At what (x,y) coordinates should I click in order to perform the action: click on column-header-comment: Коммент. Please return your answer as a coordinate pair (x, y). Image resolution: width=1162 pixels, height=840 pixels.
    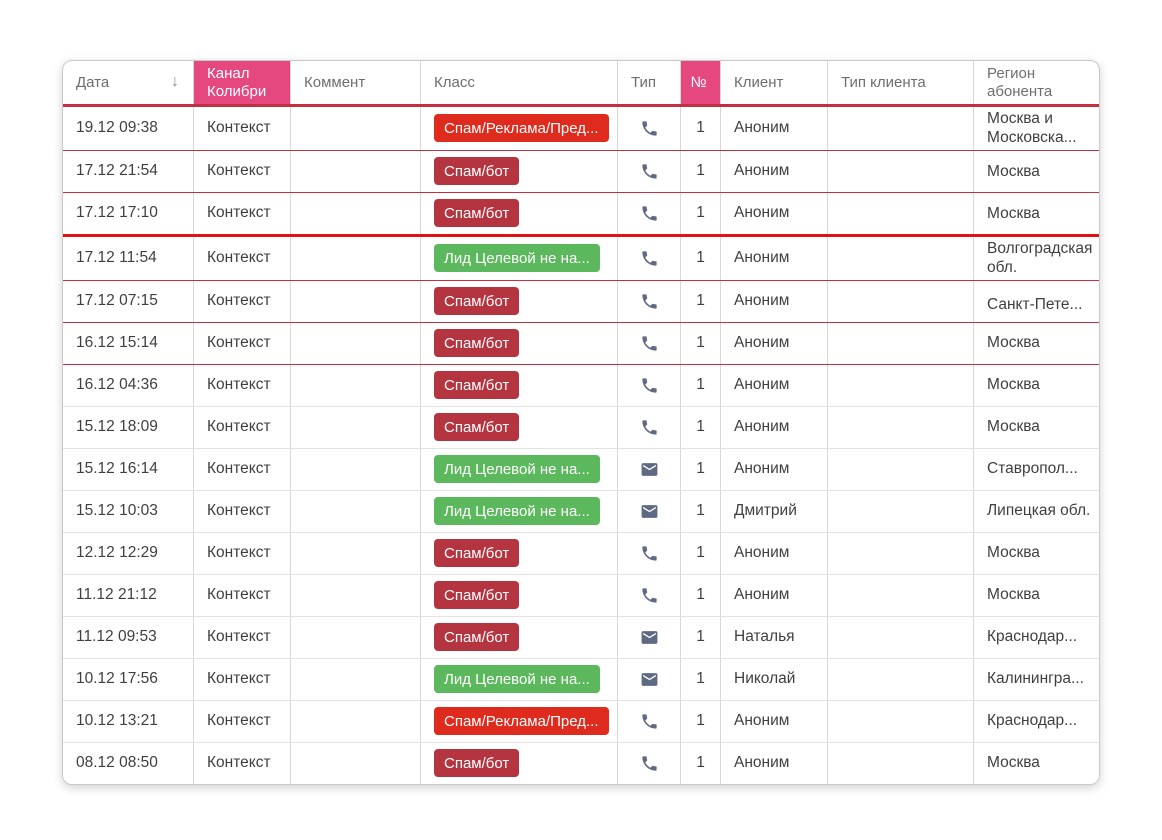
    Looking at the image, I should click on (356, 82).